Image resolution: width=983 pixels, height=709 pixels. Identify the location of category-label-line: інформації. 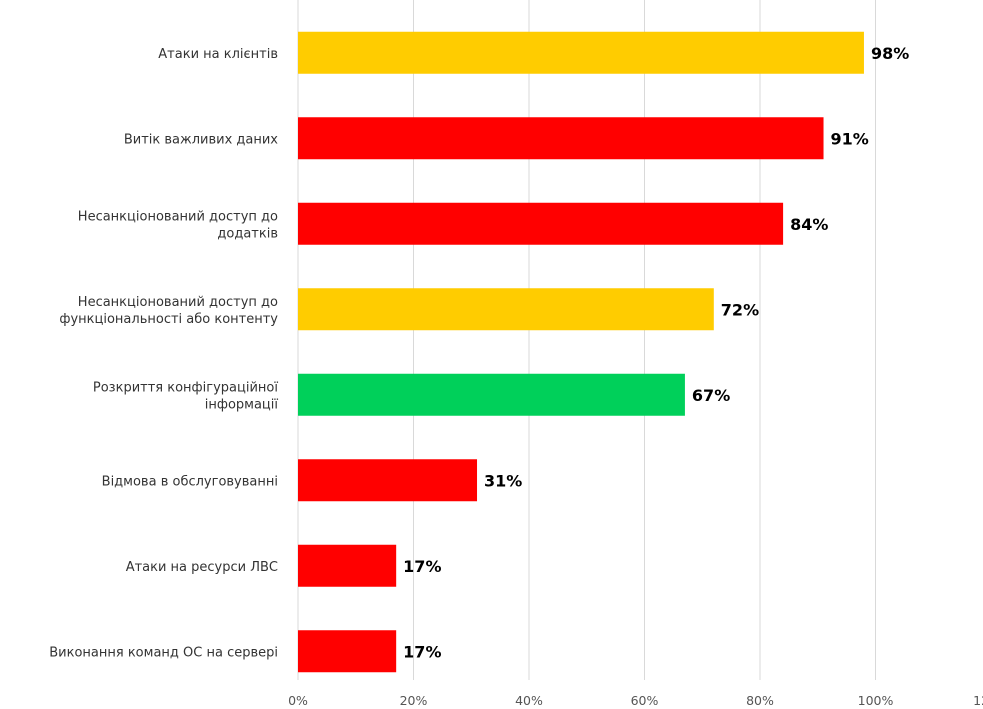
(242, 404).